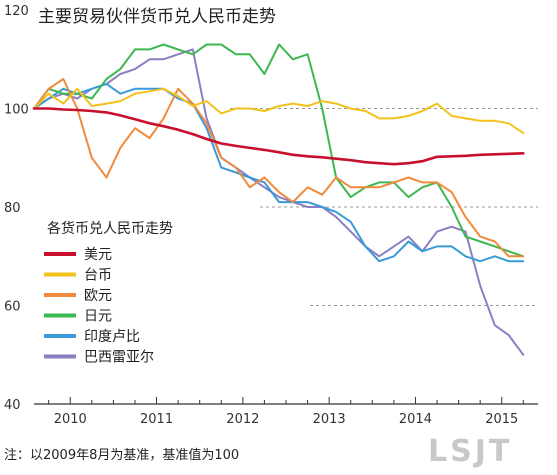 The width and height of the screenshot is (557, 475). I want to click on legend-label: 巴西雷亚尔, so click(119, 358).